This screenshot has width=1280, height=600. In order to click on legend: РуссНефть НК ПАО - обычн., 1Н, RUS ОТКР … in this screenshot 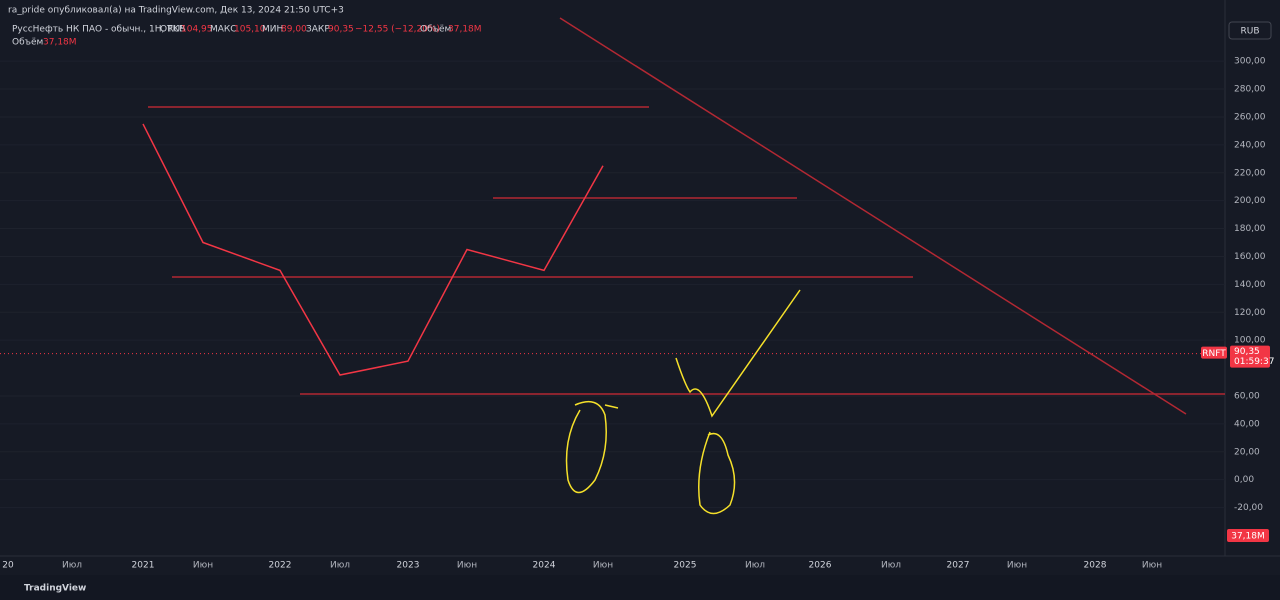, I will do `click(247, 36)`.